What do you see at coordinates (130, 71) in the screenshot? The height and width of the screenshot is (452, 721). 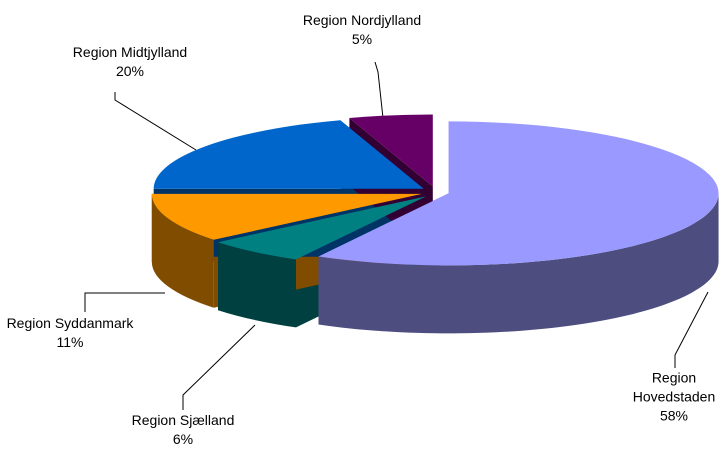 I see `value-label: 20%` at bounding box center [130, 71].